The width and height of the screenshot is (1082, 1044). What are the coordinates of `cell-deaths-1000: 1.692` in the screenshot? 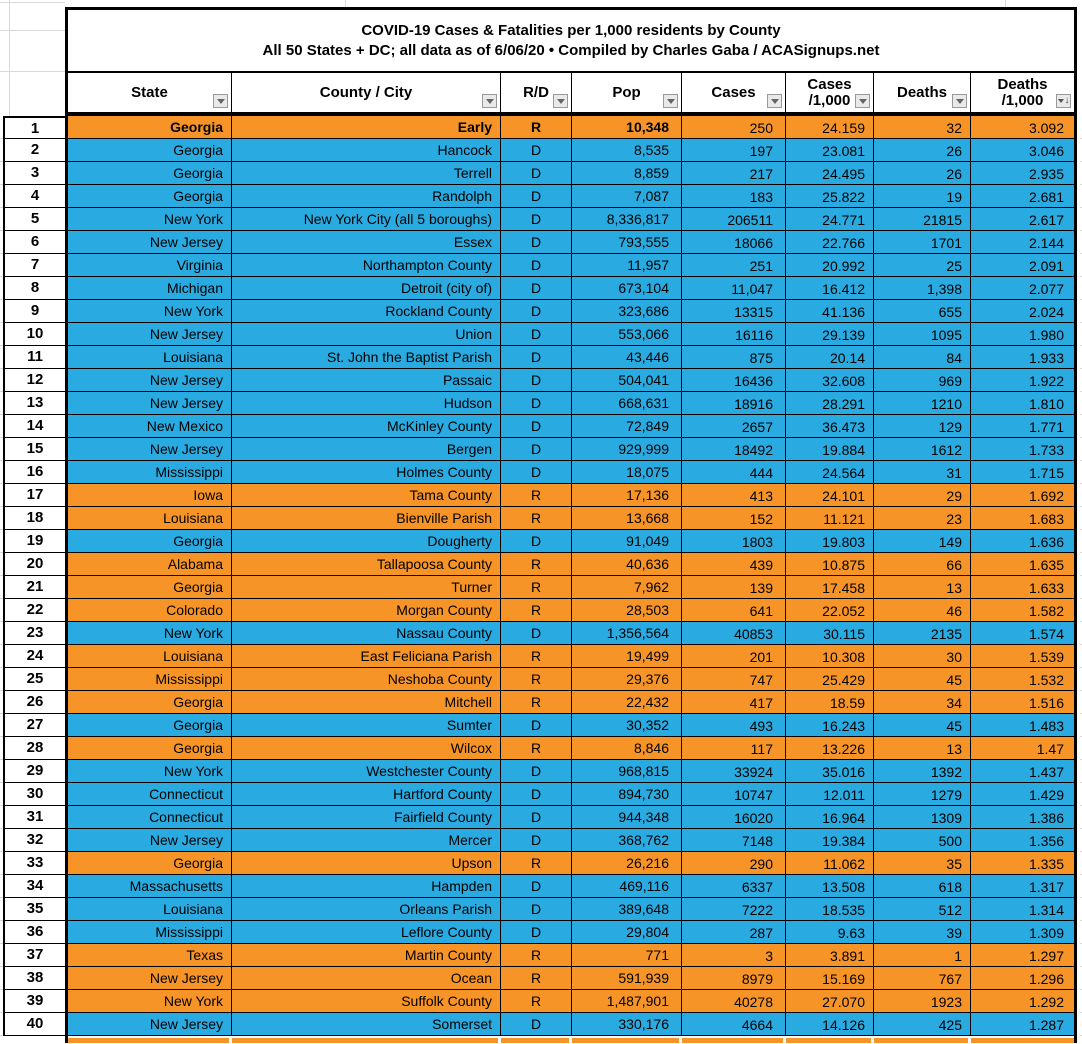 It's located at (1046, 496).